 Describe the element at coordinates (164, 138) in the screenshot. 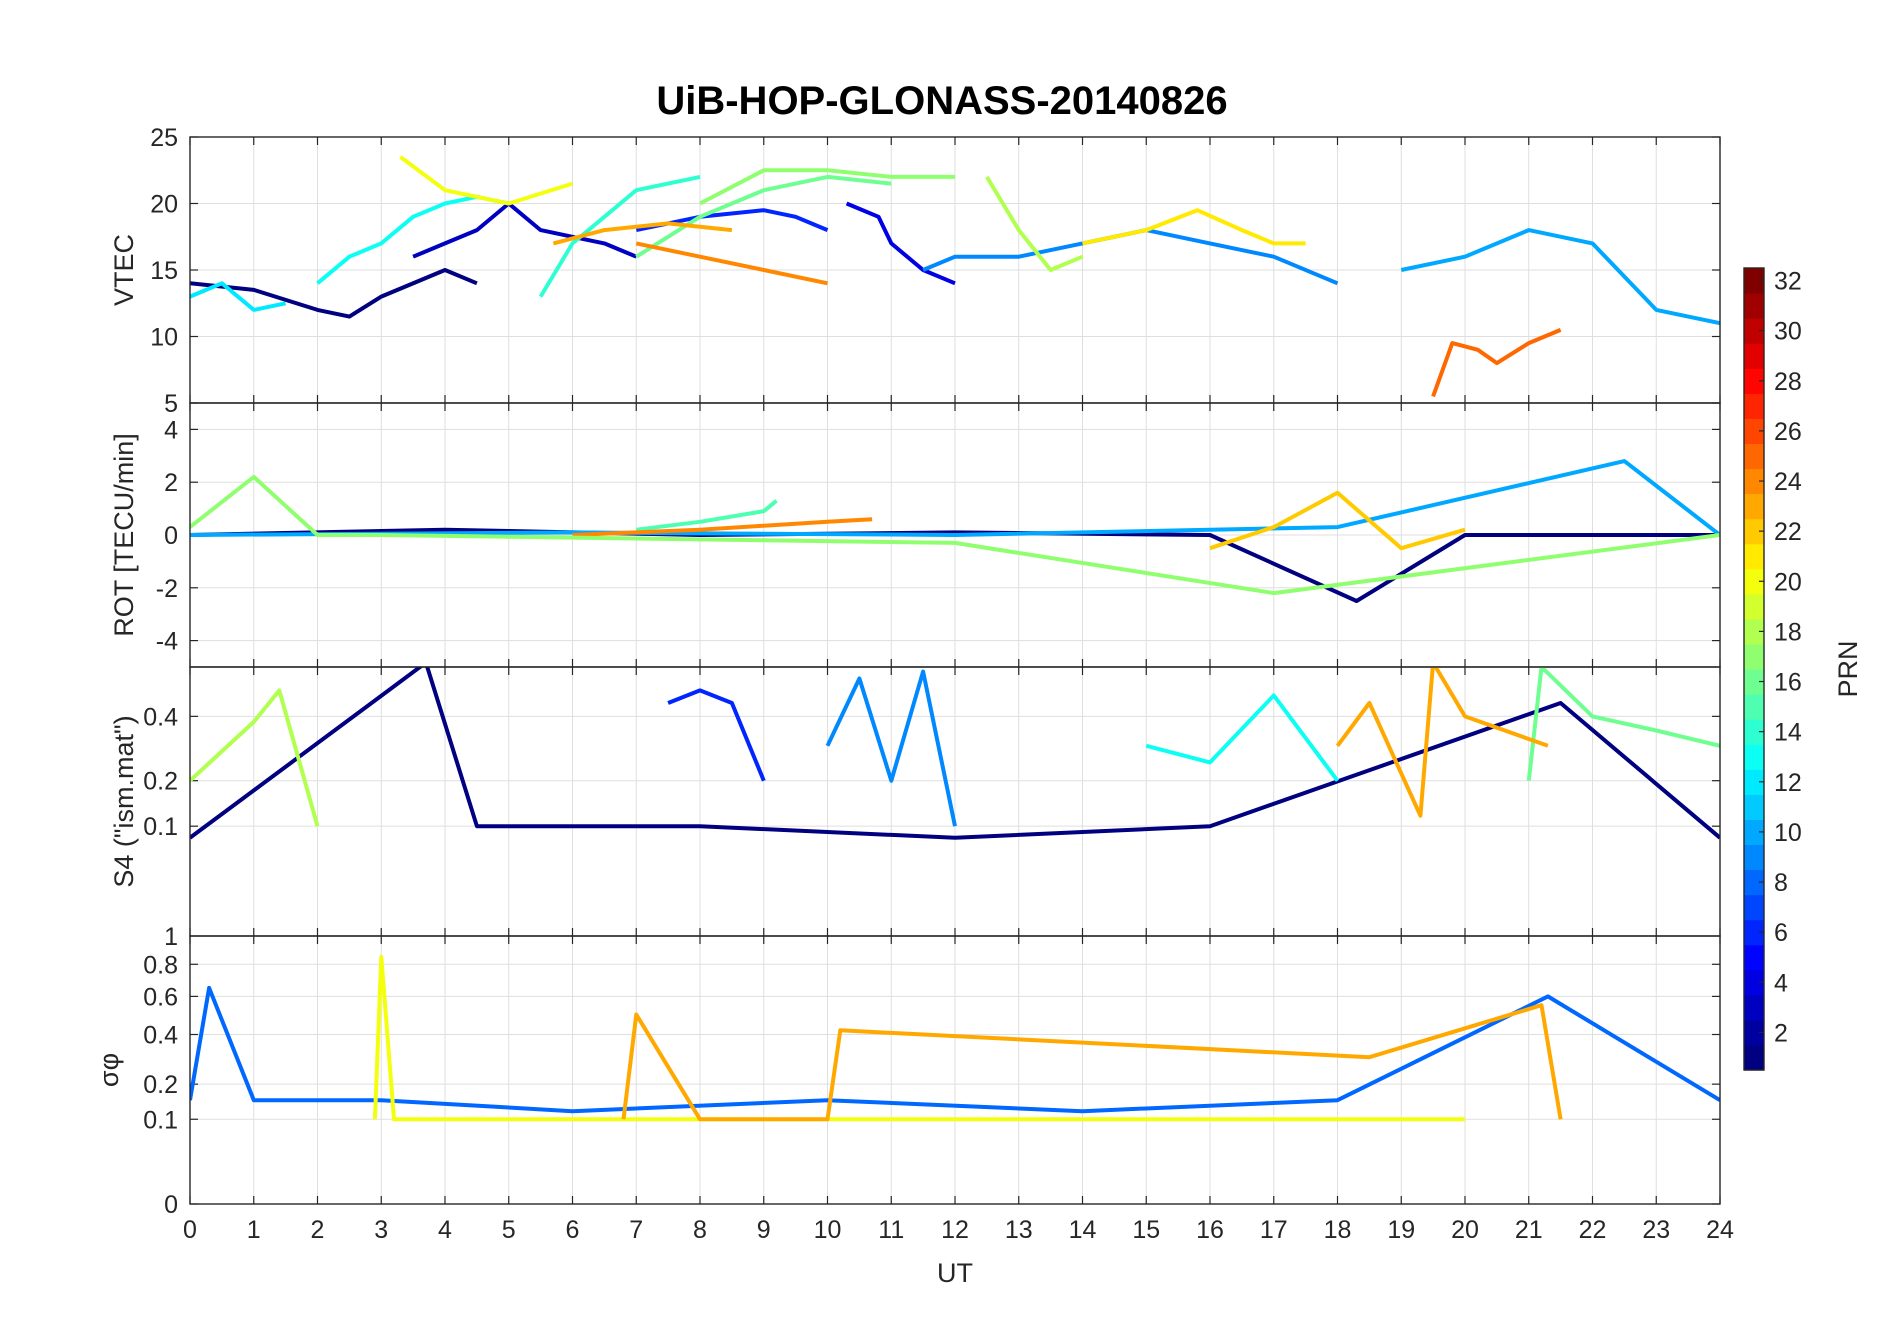

I see `y-tick-label: 25` at that location.